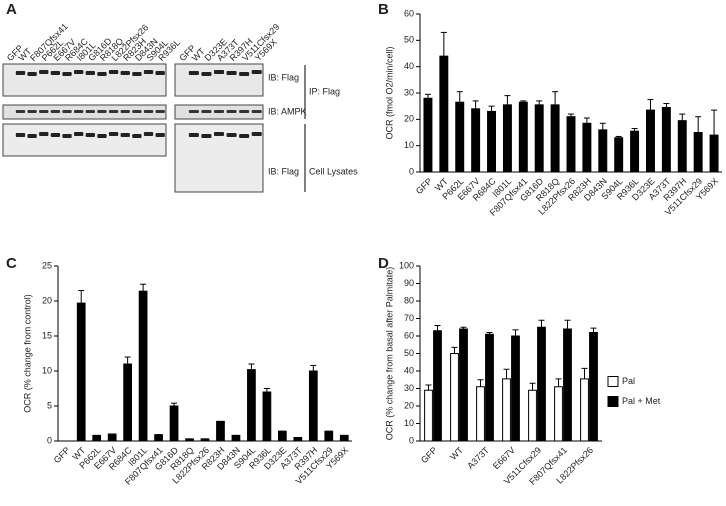 The image size is (726, 506). Describe the element at coordinates (409, 318) in the screenshot. I see `y-tick-label: 70` at that location.